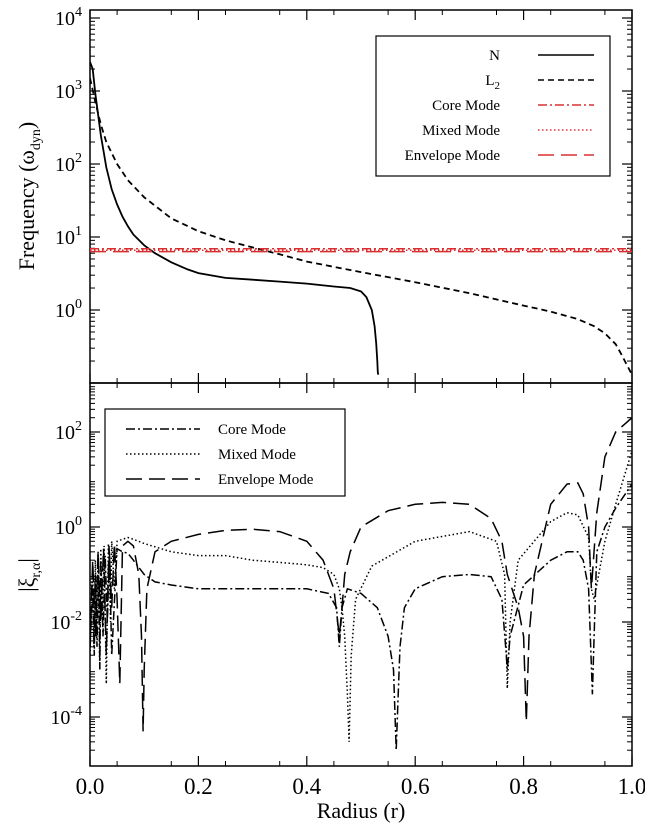  I want to click on bottom-legend-label: Core Mode, so click(252, 430).